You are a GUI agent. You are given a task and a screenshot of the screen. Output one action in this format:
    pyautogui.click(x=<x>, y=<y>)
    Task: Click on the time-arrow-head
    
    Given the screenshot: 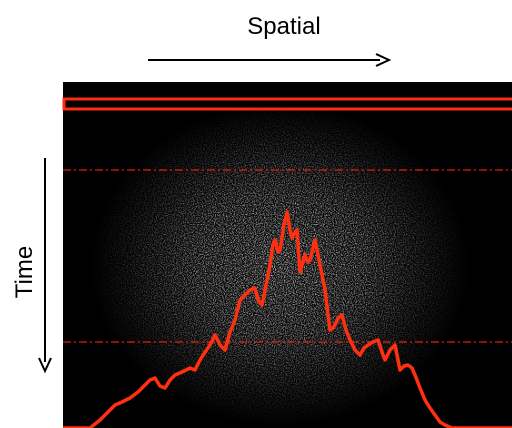 What is the action you would take?
    pyautogui.click(x=45, y=365)
    